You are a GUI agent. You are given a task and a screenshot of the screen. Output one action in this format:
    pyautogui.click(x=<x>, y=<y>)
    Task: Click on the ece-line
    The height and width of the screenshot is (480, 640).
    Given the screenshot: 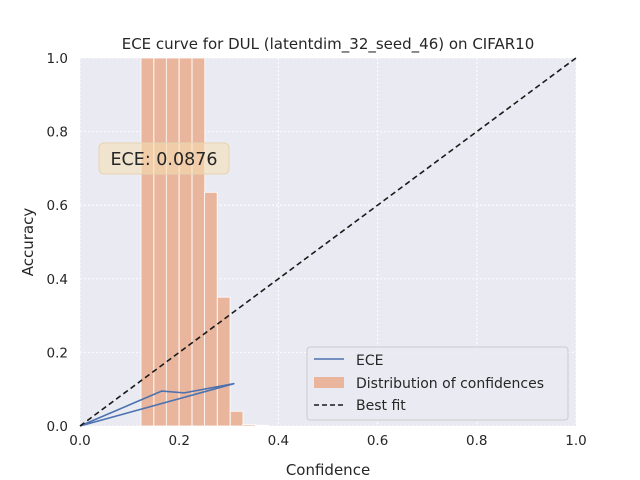 What is the action you would take?
    pyautogui.click(x=157, y=404)
    